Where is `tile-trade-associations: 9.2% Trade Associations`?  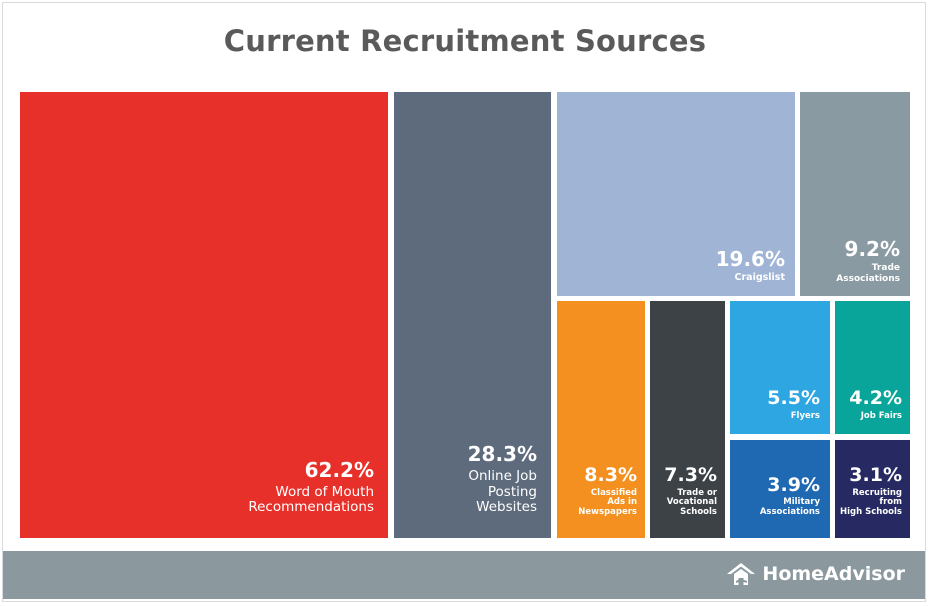 tile-trade-associations: 9.2% Trade Associations is located at coordinates (855, 194).